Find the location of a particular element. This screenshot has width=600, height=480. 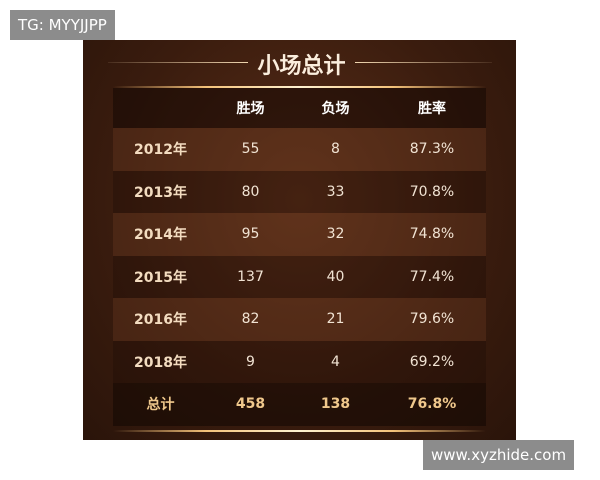

cell-win-rate: 77.4% is located at coordinates (432, 276).